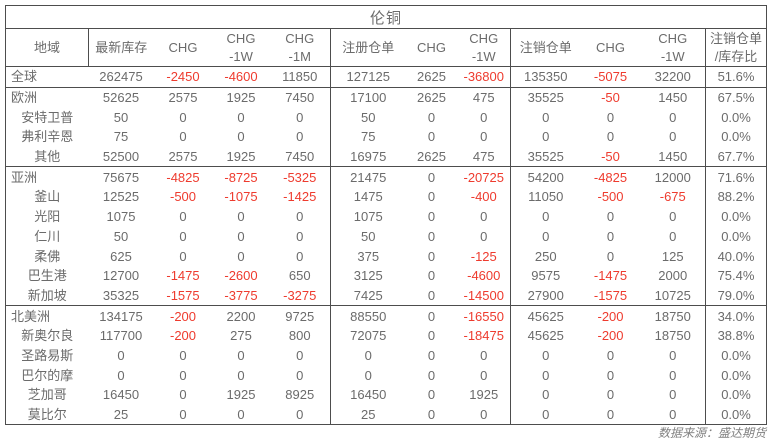 This screenshot has width=774, height=443. Describe the element at coordinates (47, 295) in the screenshot. I see `region-cell: 新加坡` at that location.